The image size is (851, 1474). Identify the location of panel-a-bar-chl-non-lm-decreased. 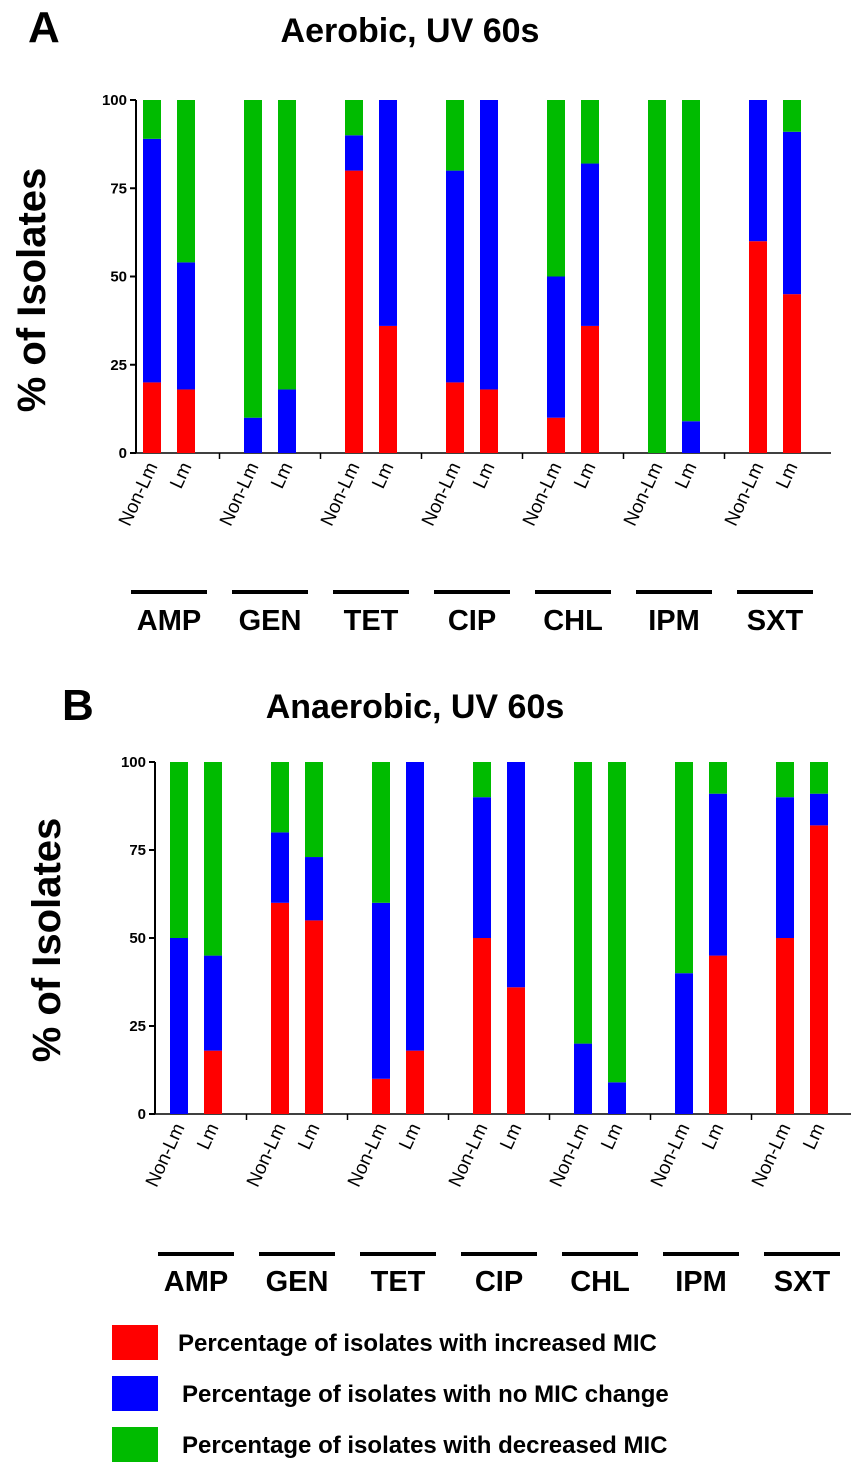
(556, 188).